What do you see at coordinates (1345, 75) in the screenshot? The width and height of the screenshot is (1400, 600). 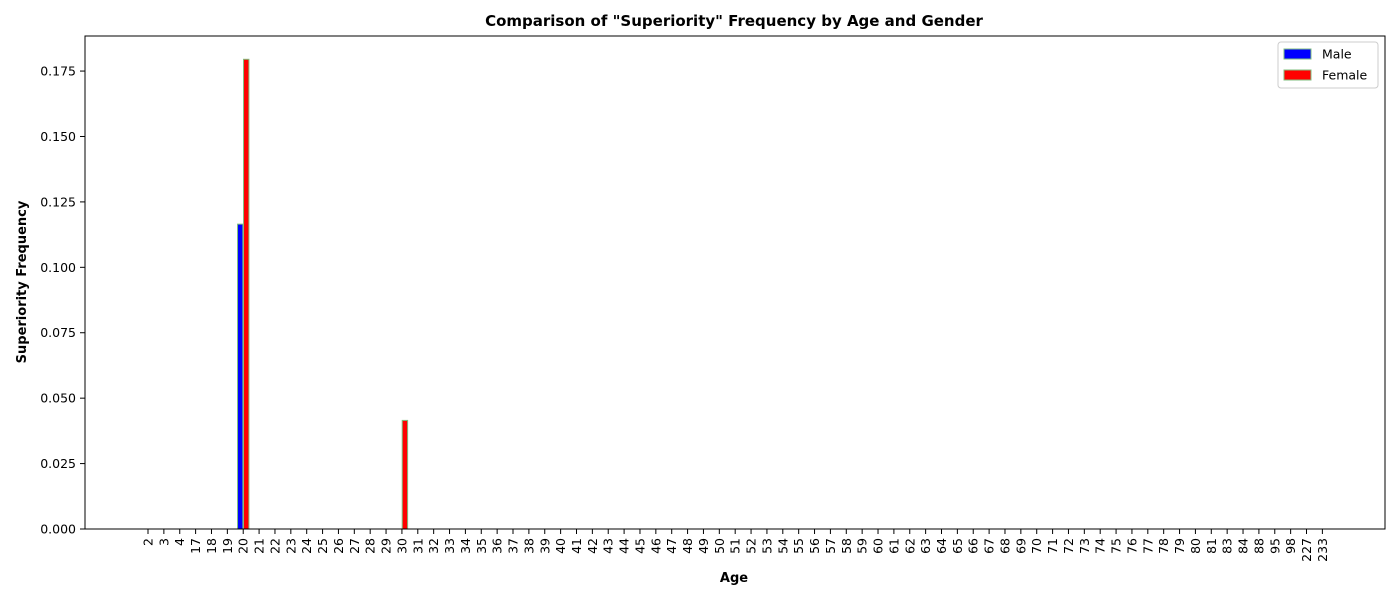 I see `legend-label-female: Female` at bounding box center [1345, 75].